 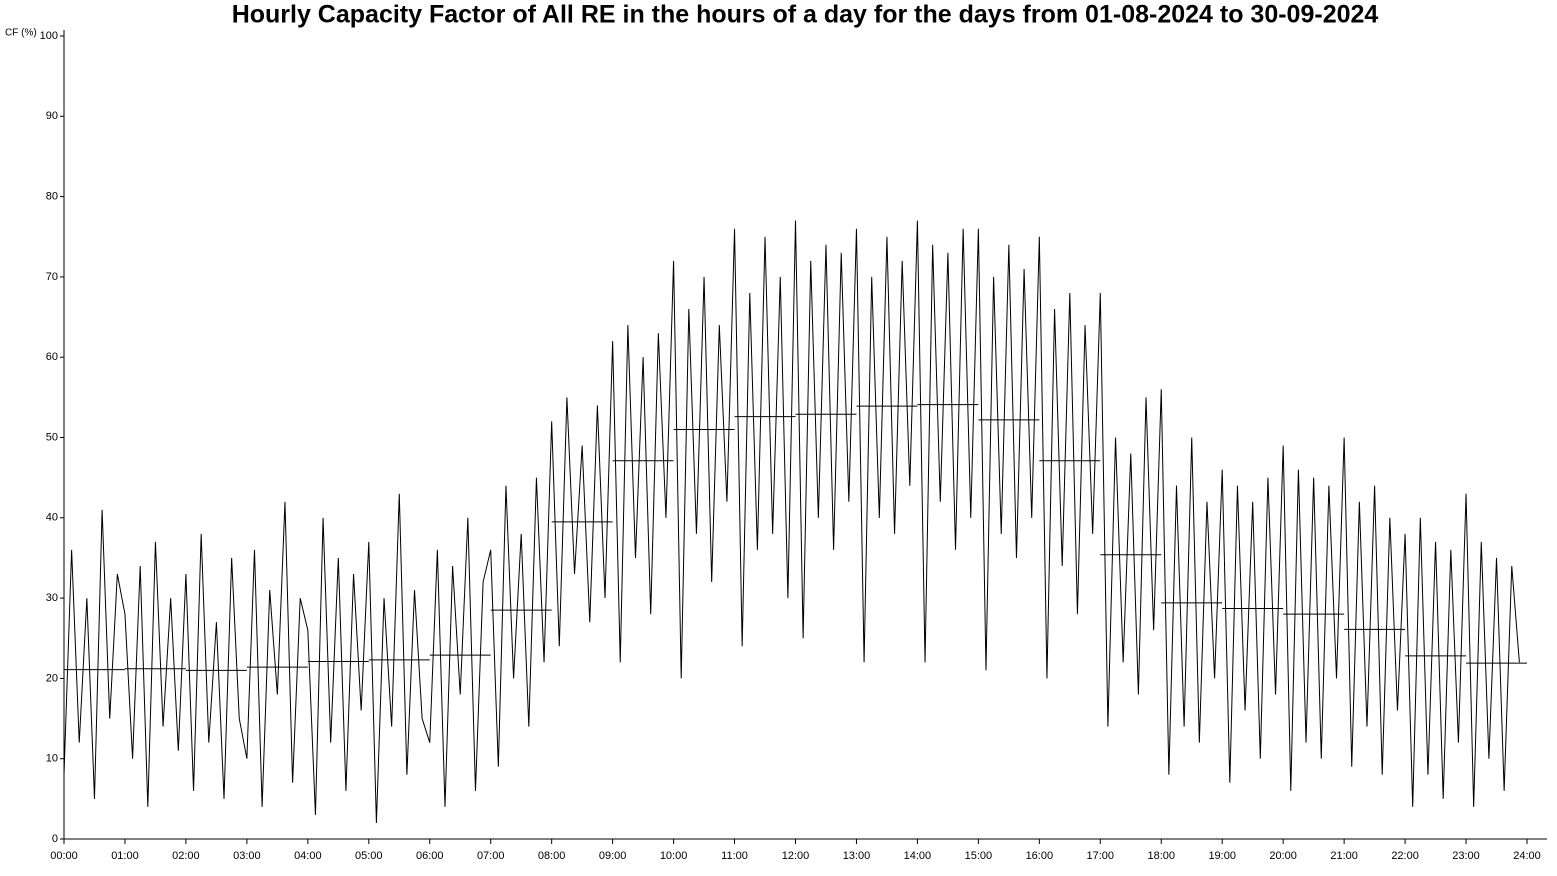 I want to click on y-tick-label: 90, so click(x=52, y=116).